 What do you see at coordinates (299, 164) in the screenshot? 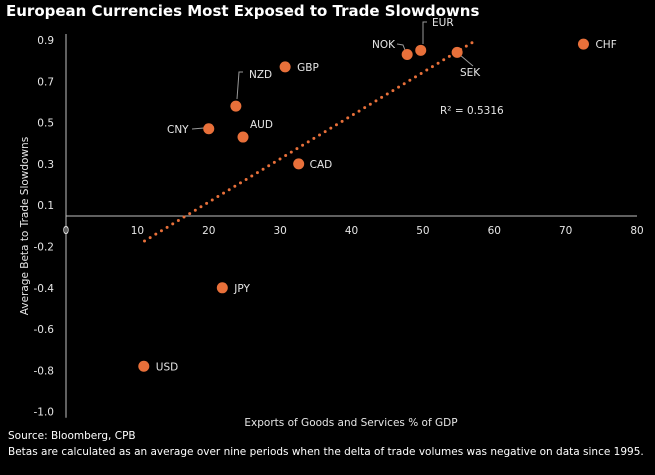
I see `data-point-cad` at bounding box center [299, 164].